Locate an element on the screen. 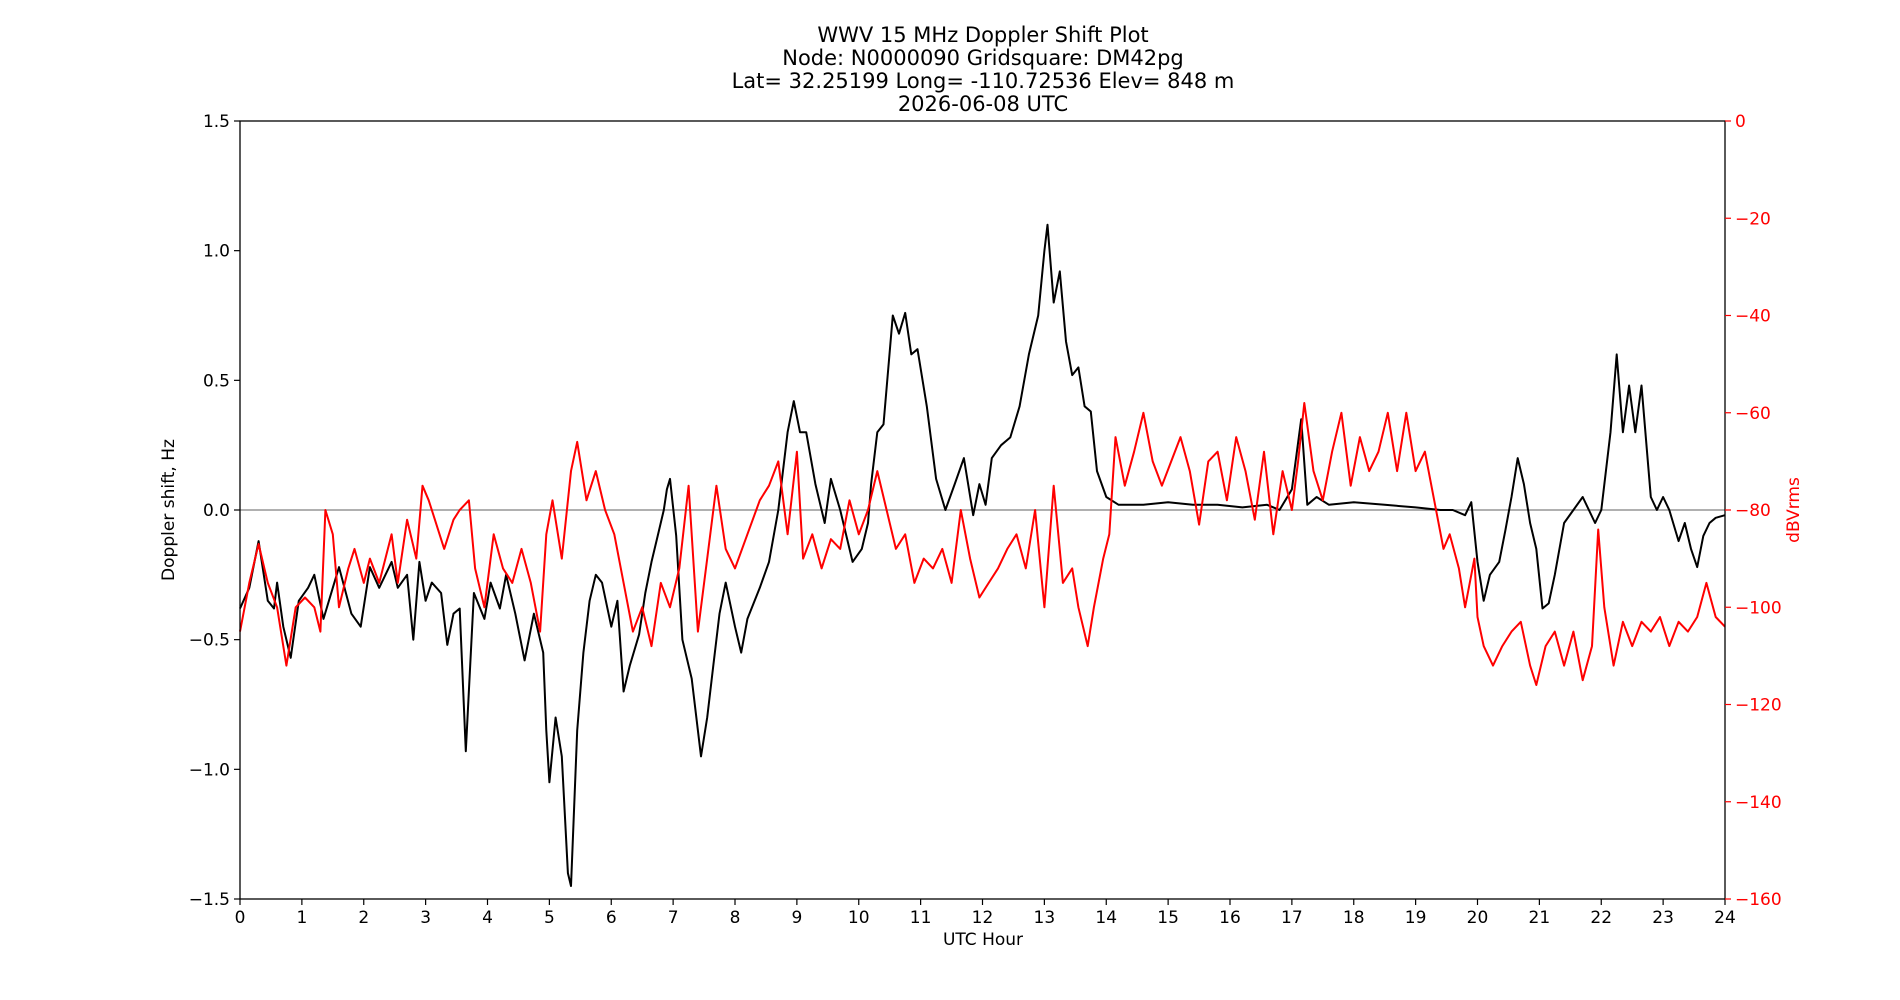 Image resolution: width=1900 pixels, height=1000 pixels. x-tick-label: 20 is located at coordinates (1478, 918).